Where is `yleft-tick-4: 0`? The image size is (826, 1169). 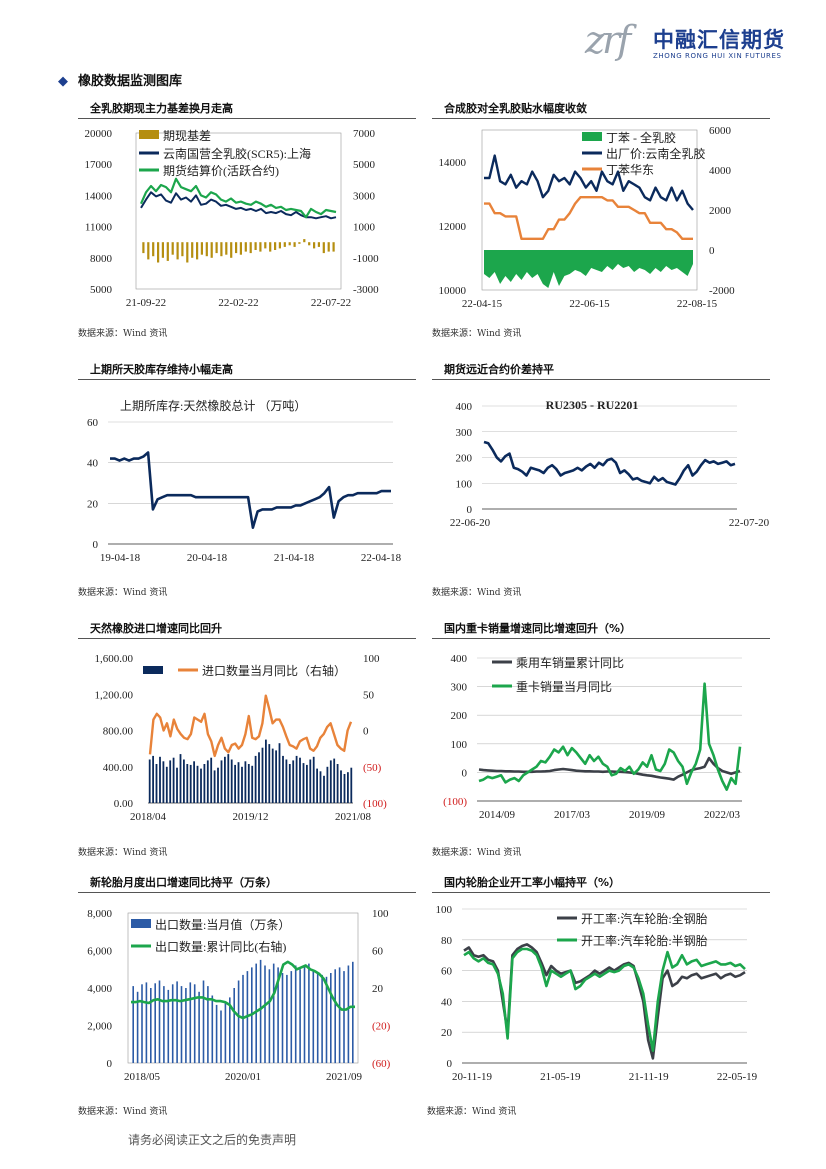
yleft-tick-4: 0 is located at coordinates (110, 1064).